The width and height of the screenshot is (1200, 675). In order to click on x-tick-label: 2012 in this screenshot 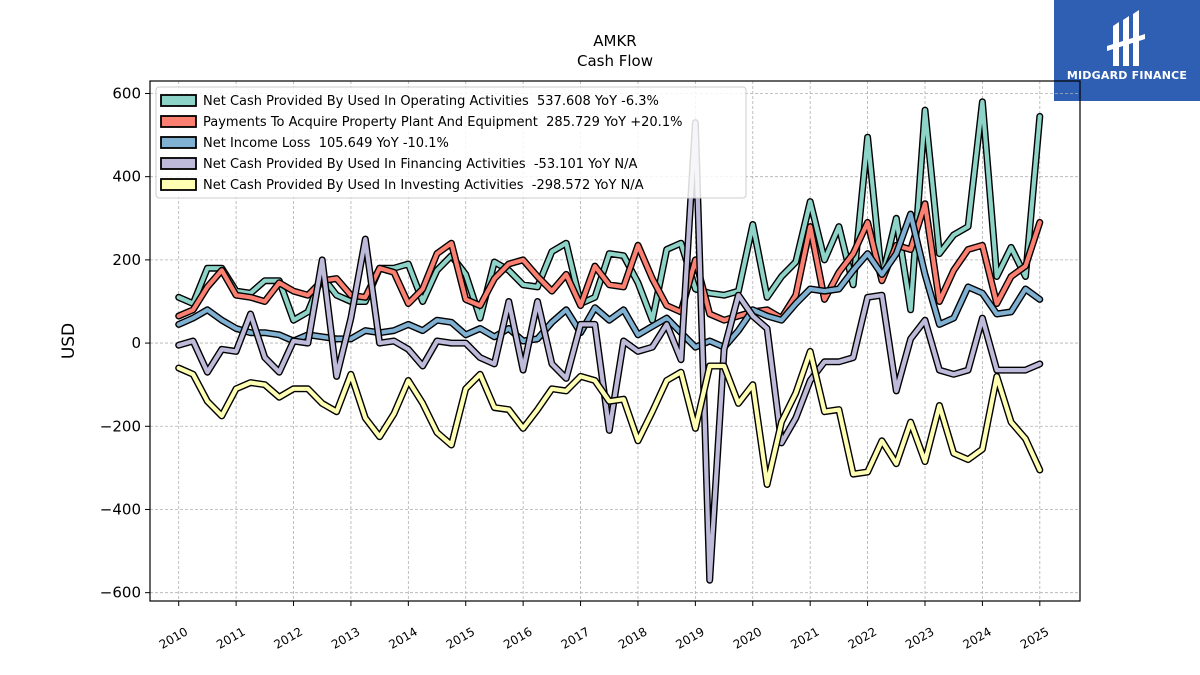, I will do `click(288, 637)`.